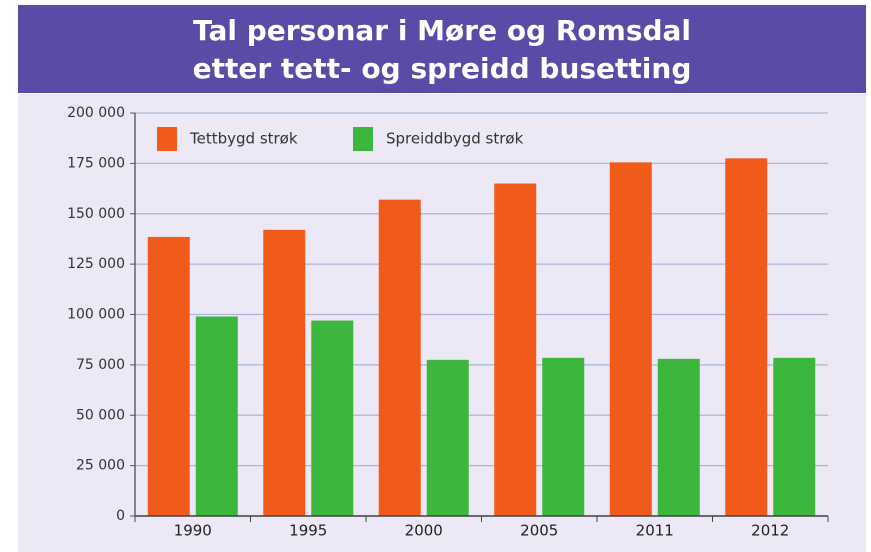 The height and width of the screenshot is (552, 871). I want to click on legend-label: Spreiddbygd strøk, so click(455, 139).